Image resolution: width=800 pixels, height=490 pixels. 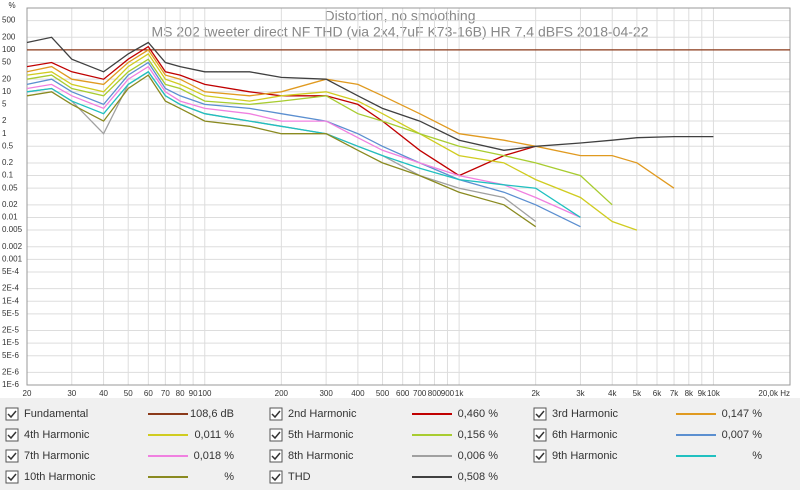 What do you see at coordinates (9, 20) in the screenshot?
I see `y-tick-label: 500` at bounding box center [9, 20].